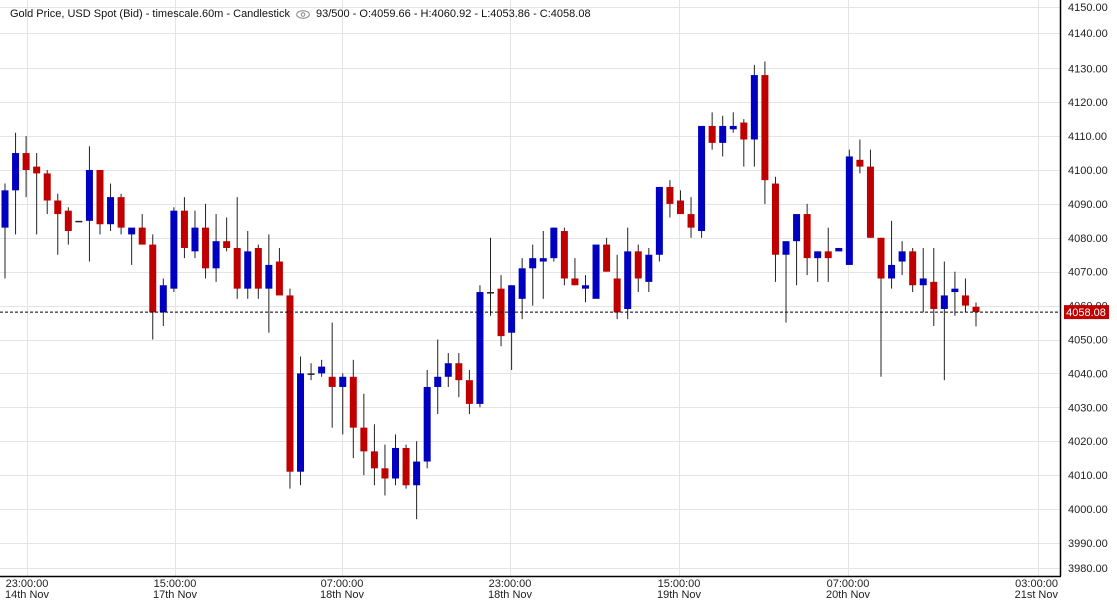  Describe the element at coordinates (1086, 312) in the screenshot. I see `last-price-badge: 4058.08` at that location.